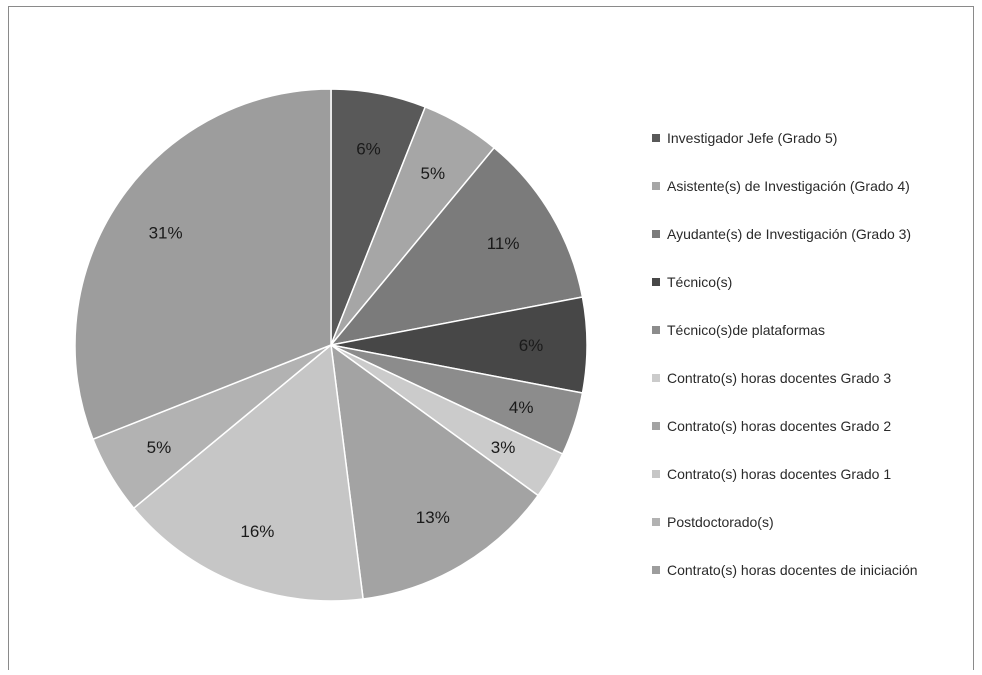  I want to click on legend-label: Investigador Jefe (Grado 5), so click(752, 138).